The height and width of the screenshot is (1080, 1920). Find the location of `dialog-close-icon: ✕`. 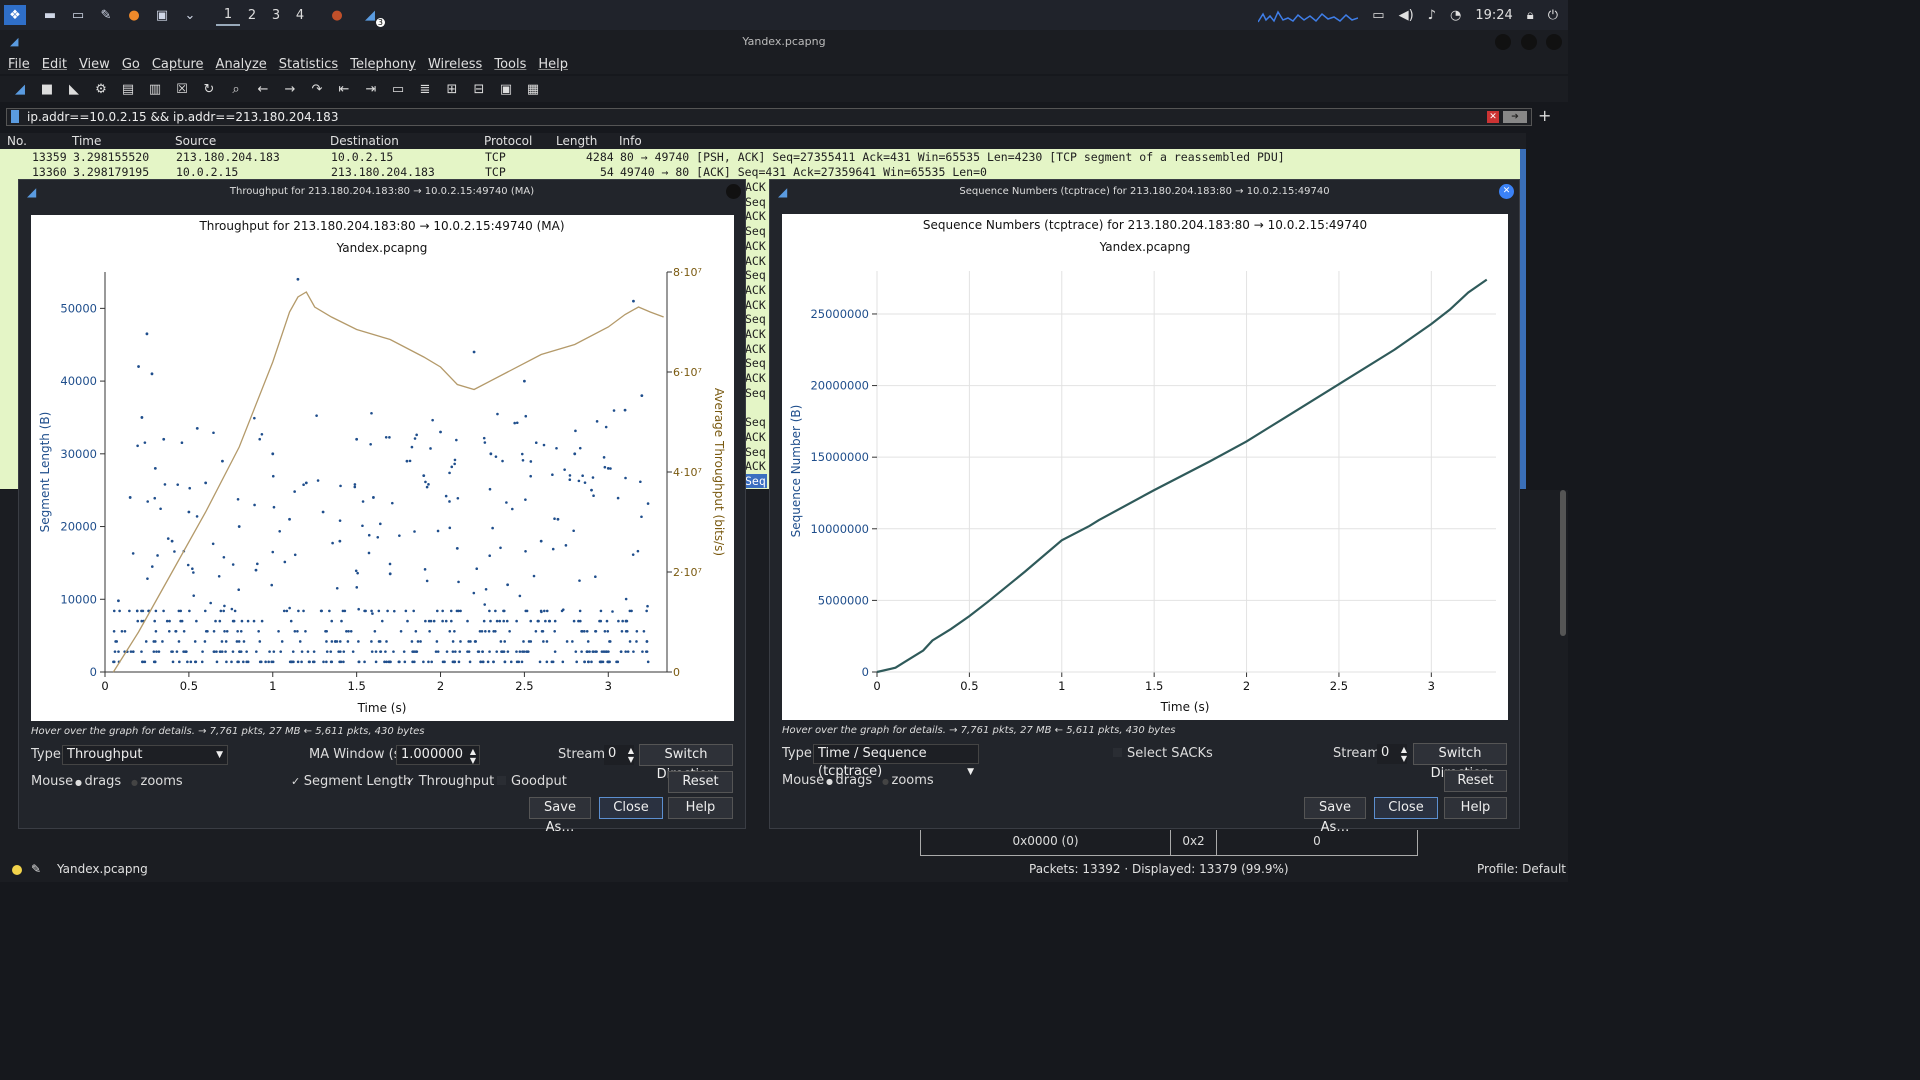

dialog-close-icon: ✕ is located at coordinates (1506, 191).